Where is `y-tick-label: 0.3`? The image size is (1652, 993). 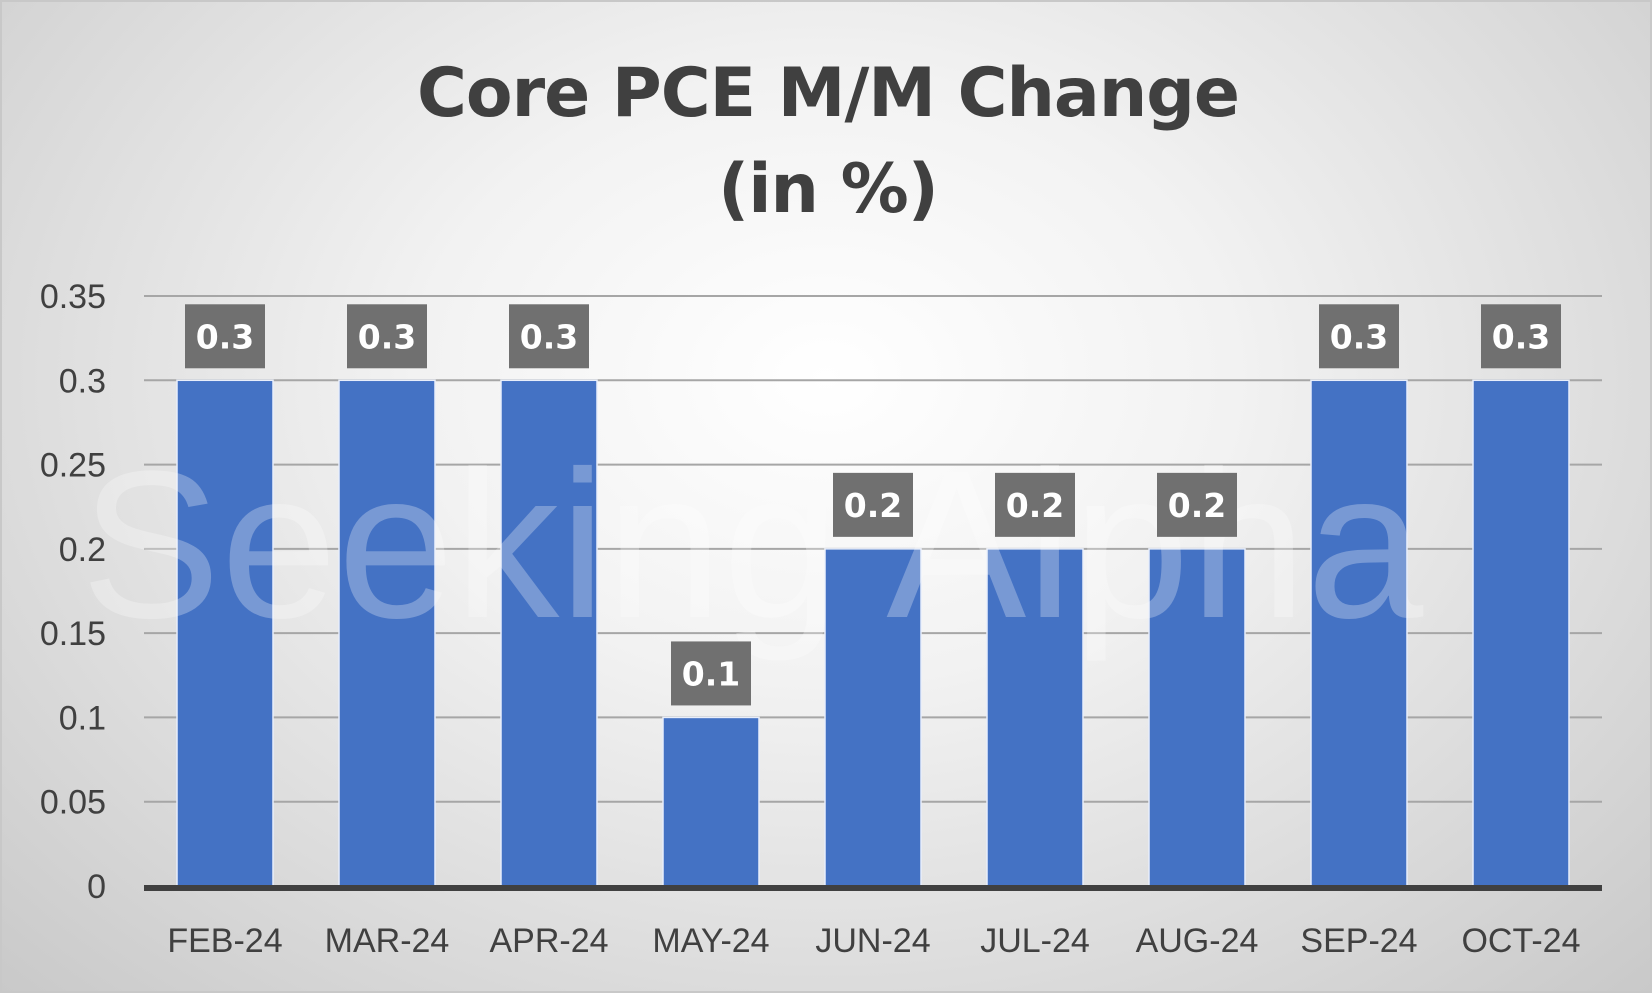
y-tick-label: 0.3 is located at coordinates (82, 381).